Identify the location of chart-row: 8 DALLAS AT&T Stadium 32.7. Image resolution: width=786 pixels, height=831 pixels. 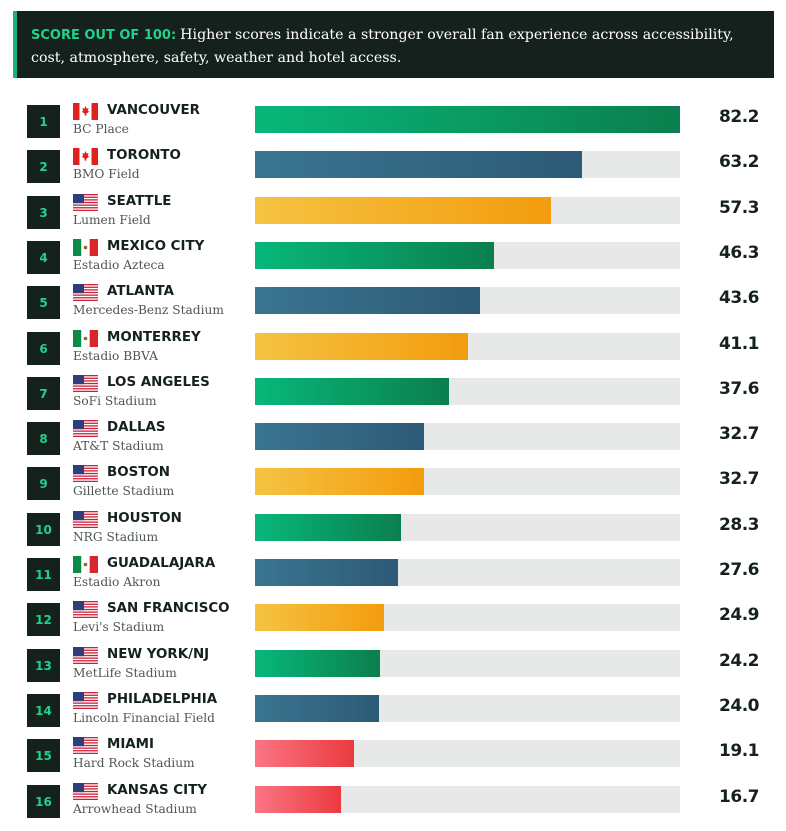
(393, 442).